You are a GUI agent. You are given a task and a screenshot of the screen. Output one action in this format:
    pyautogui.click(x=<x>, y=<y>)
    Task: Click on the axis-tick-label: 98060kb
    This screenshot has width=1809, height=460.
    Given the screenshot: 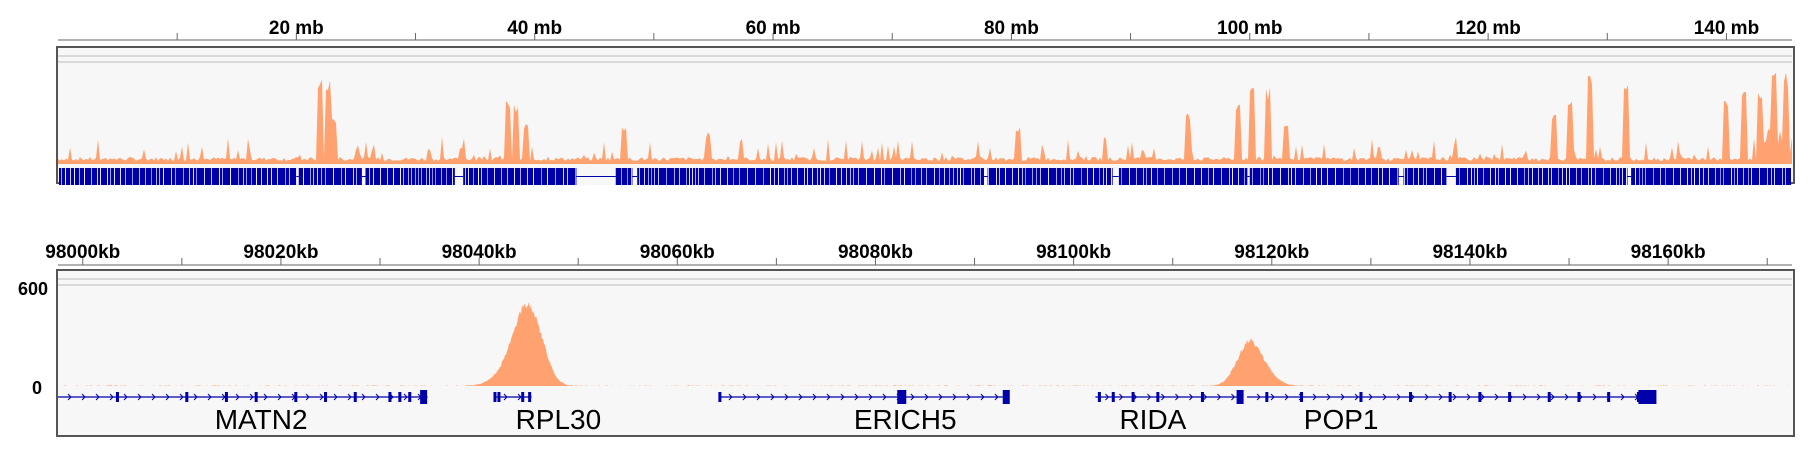 What is the action you would take?
    pyautogui.click(x=677, y=252)
    